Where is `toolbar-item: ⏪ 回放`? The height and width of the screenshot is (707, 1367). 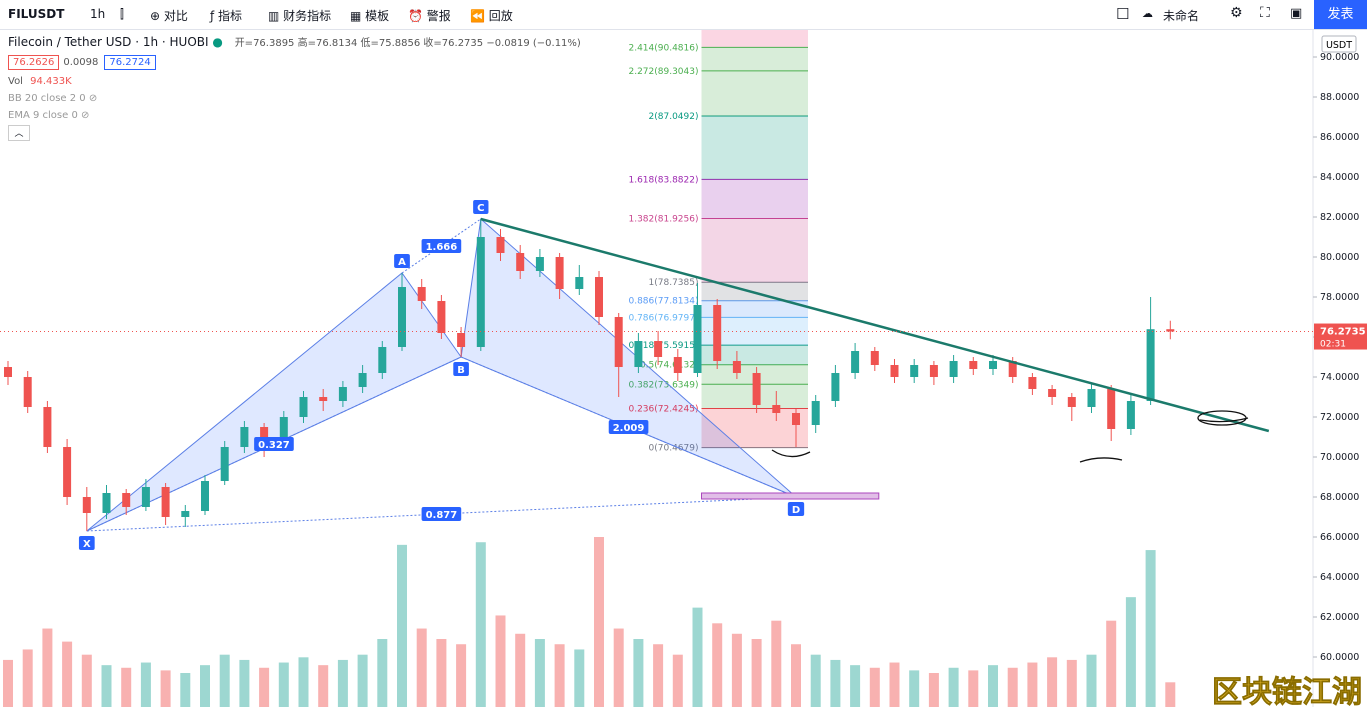
toolbar-item: ⏪ 回放 is located at coordinates (491, 15).